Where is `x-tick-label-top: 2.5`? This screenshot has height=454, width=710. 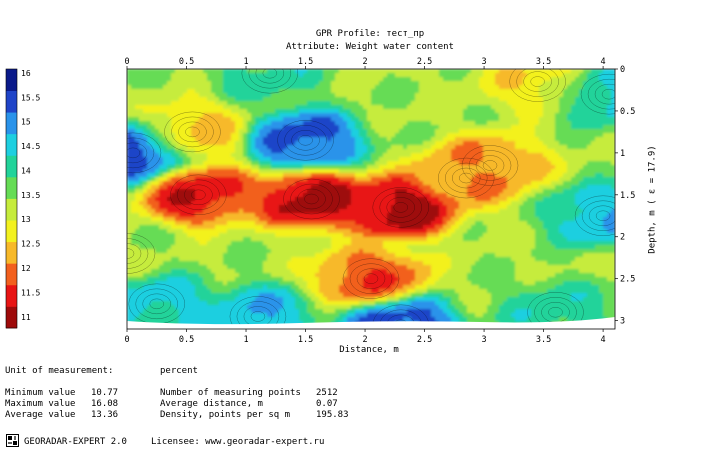 x-tick-label-top: 2.5 is located at coordinates (424, 62).